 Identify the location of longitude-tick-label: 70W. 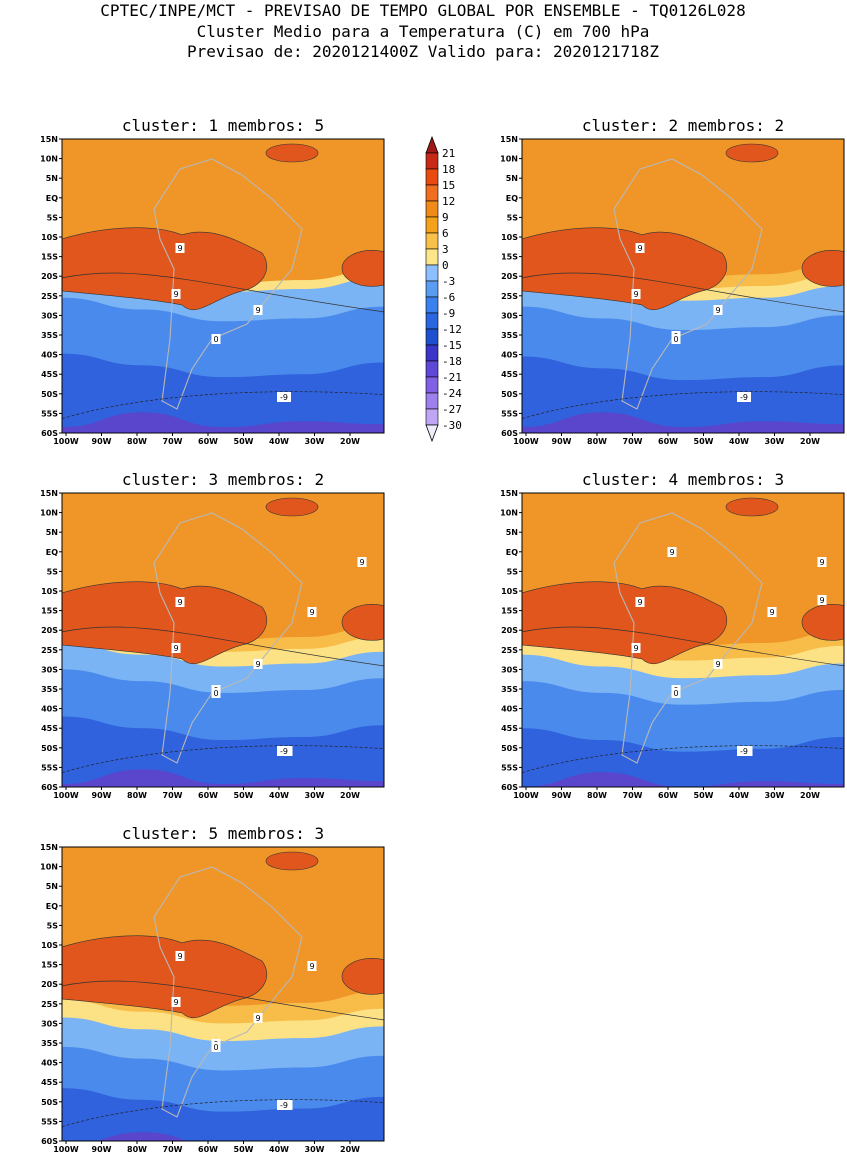
(633, 441).